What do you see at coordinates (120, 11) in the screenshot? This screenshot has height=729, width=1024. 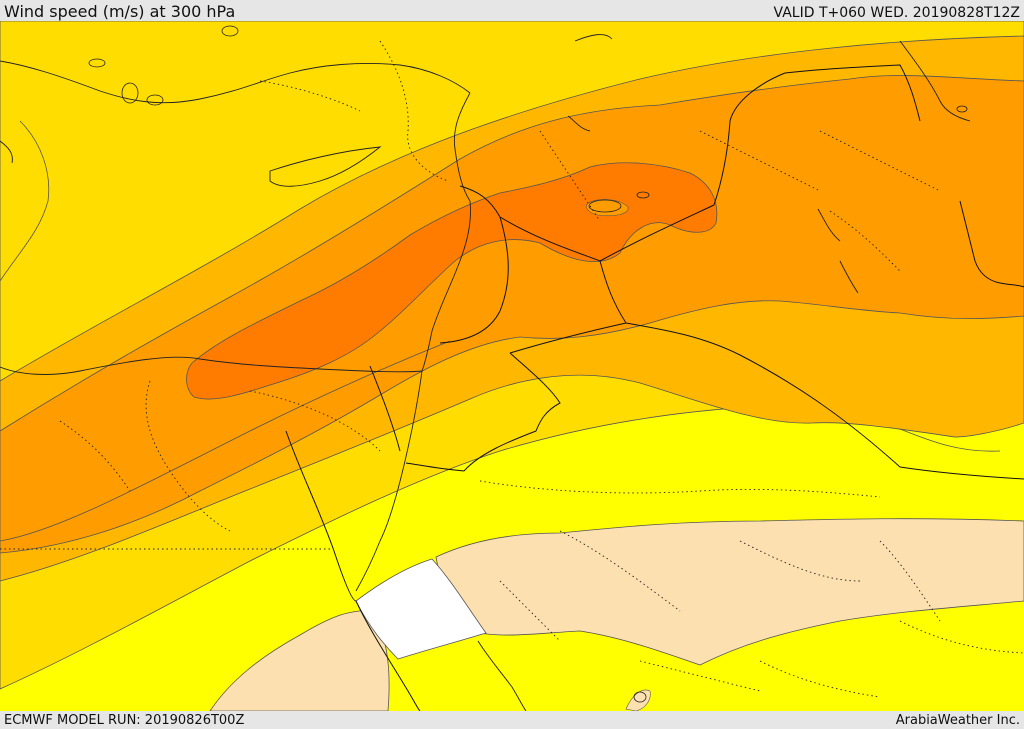 I see `map-title: Wind speed (m/s) at 300 hPa` at bounding box center [120, 11].